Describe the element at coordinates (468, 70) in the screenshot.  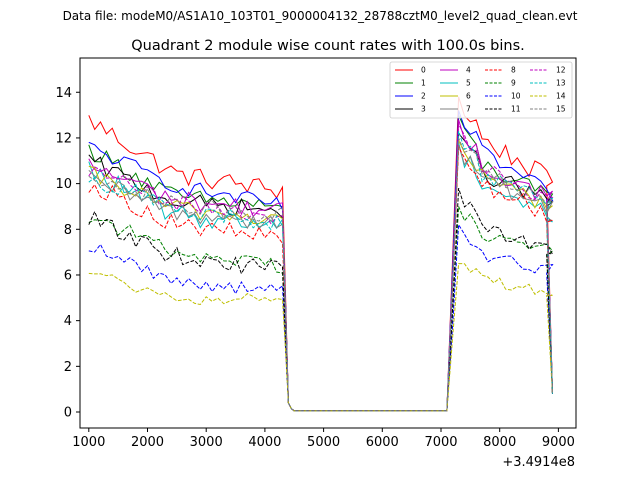
I see `legend-label-4: 4` at that location.